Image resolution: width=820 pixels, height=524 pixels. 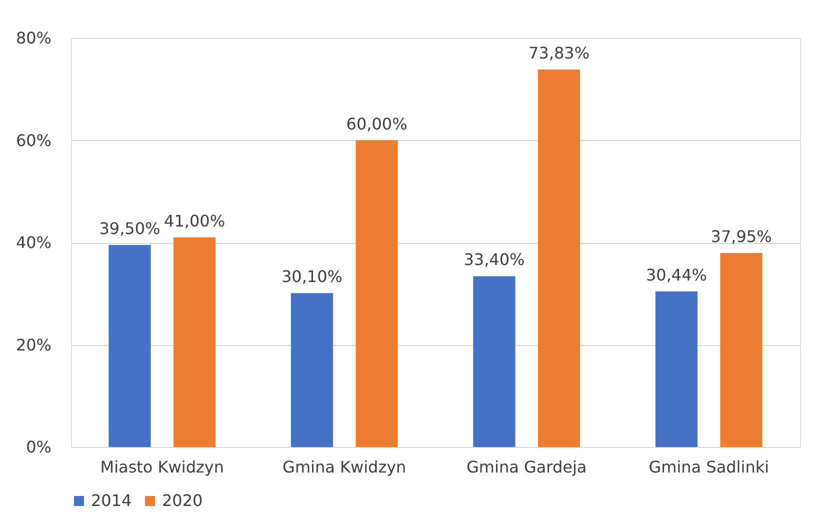 What do you see at coordinates (741, 236) in the screenshot?
I see `data-label: 37,95%` at bounding box center [741, 236].